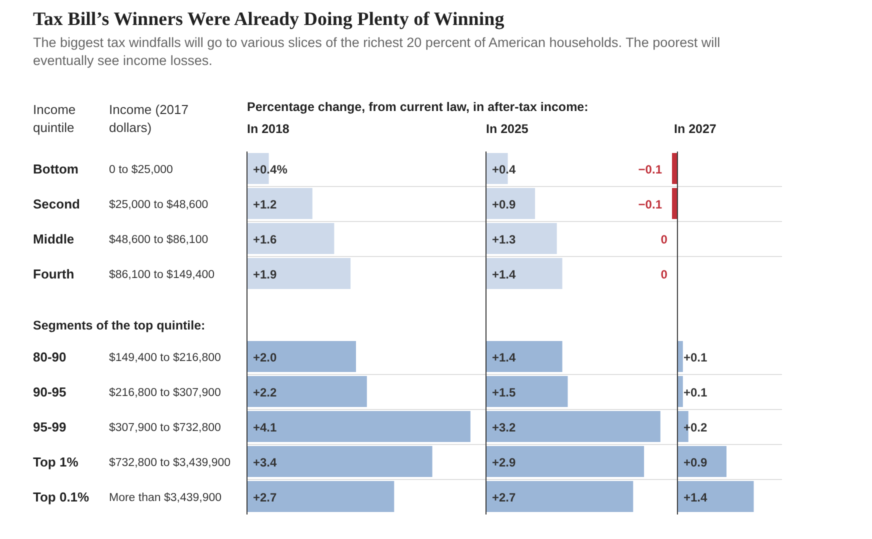 Image resolution: width=872 pixels, height=539 pixels. What do you see at coordinates (695, 427) in the screenshot?
I see `data-label: +0.2` at bounding box center [695, 427].